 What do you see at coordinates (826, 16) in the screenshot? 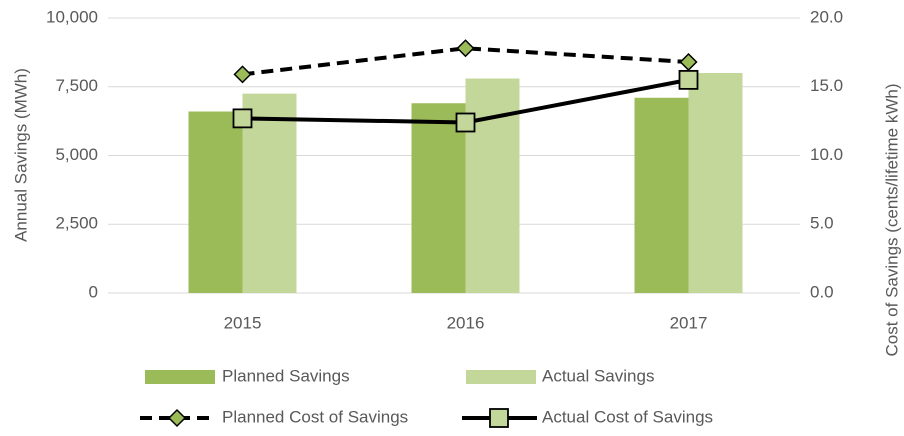
I see `y2-tick-label: 20.0` at bounding box center [826, 16].